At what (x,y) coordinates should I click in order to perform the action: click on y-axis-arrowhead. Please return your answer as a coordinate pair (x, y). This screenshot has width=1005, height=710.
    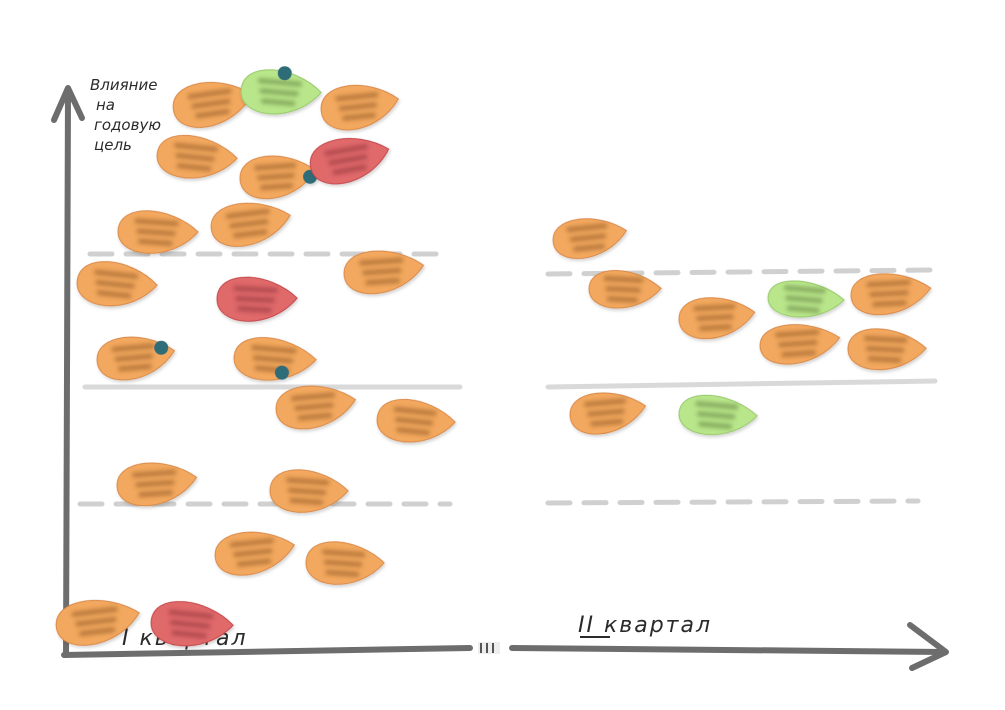
    Looking at the image, I should click on (68, 104).